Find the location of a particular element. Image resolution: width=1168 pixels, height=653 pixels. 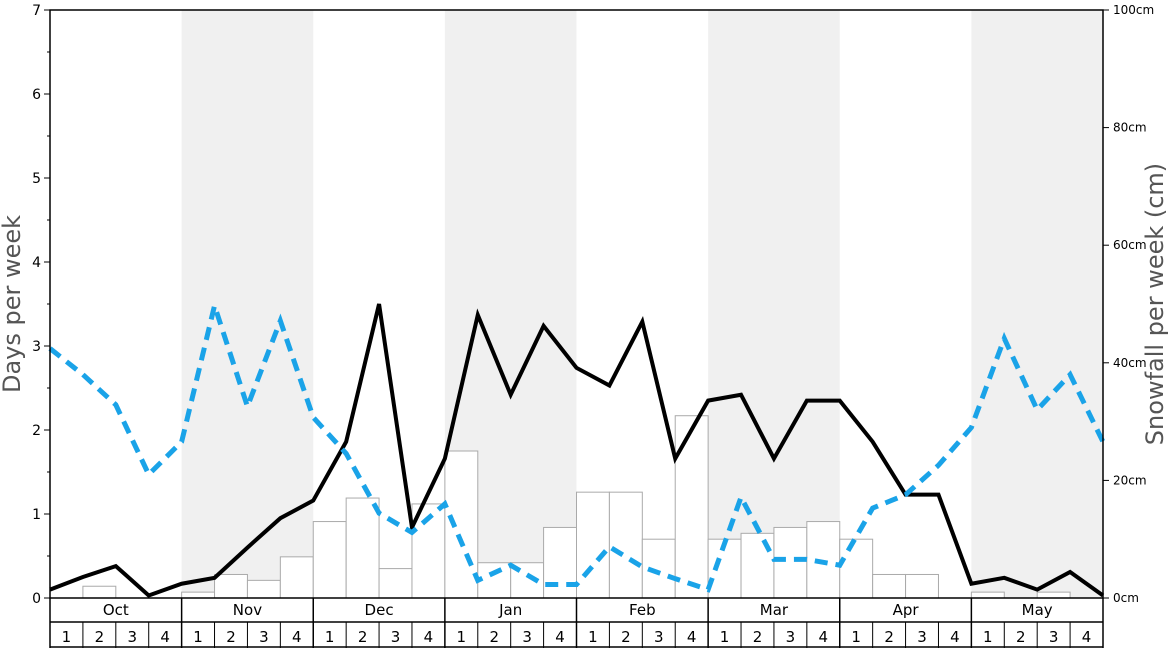

right-tick-label: 100cm is located at coordinates (1133, 10).